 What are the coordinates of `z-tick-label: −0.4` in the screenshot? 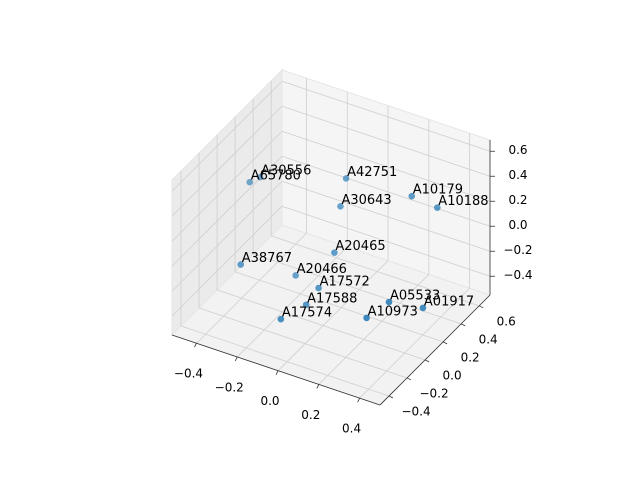 It's located at (517, 275).